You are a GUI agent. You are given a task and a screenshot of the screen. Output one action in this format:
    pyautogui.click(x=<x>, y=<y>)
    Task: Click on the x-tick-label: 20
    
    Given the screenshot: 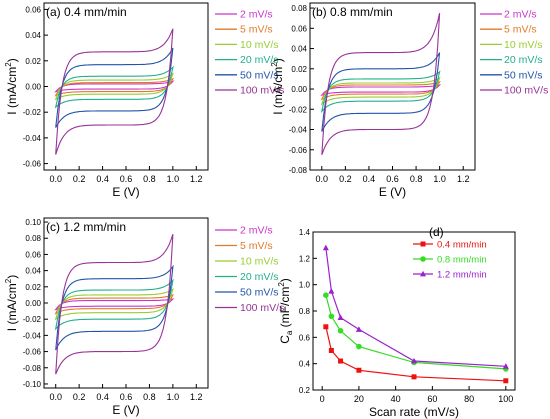 What is the action you would take?
    pyautogui.click(x=359, y=399)
    